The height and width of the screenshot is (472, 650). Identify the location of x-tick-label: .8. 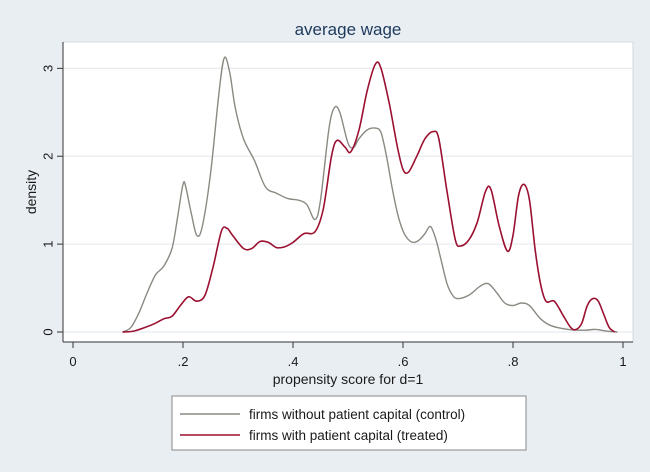
(513, 361).